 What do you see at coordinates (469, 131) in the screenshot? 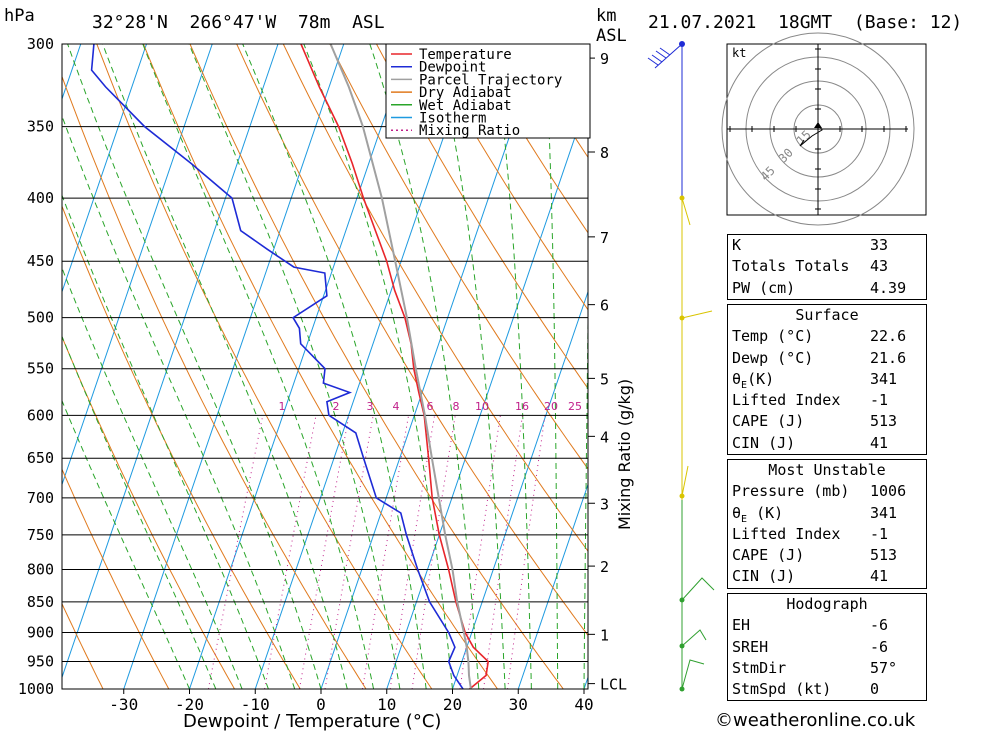
I see `legend-entry: Mixing Ratio` at bounding box center [469, 131].